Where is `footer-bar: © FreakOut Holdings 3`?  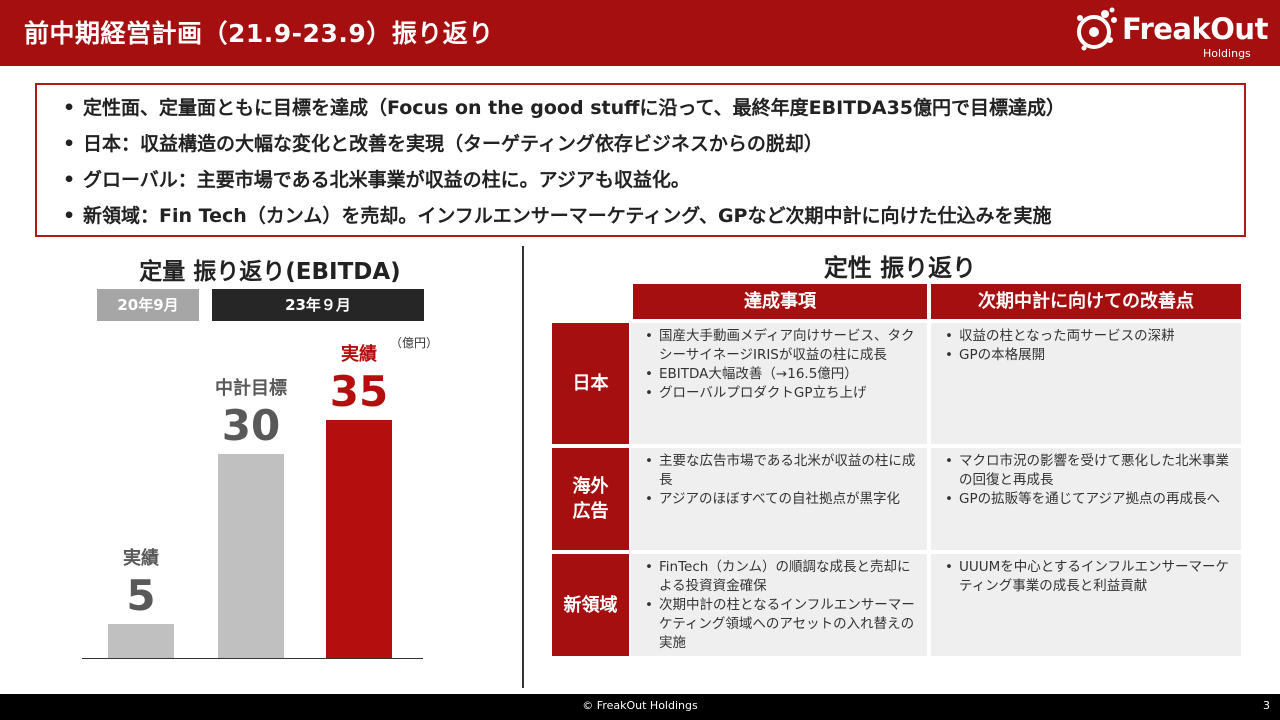
footer-bar: © FreakOut Holdings 3 is located at coordinates (640, 707).